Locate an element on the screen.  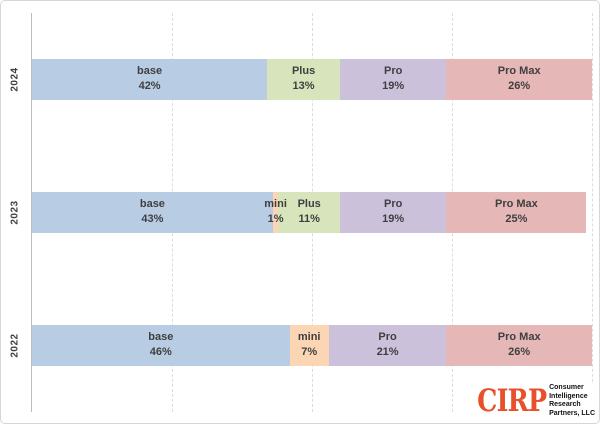
segment-2023-pro: Pro 19% is located at coordinates (393, 212).